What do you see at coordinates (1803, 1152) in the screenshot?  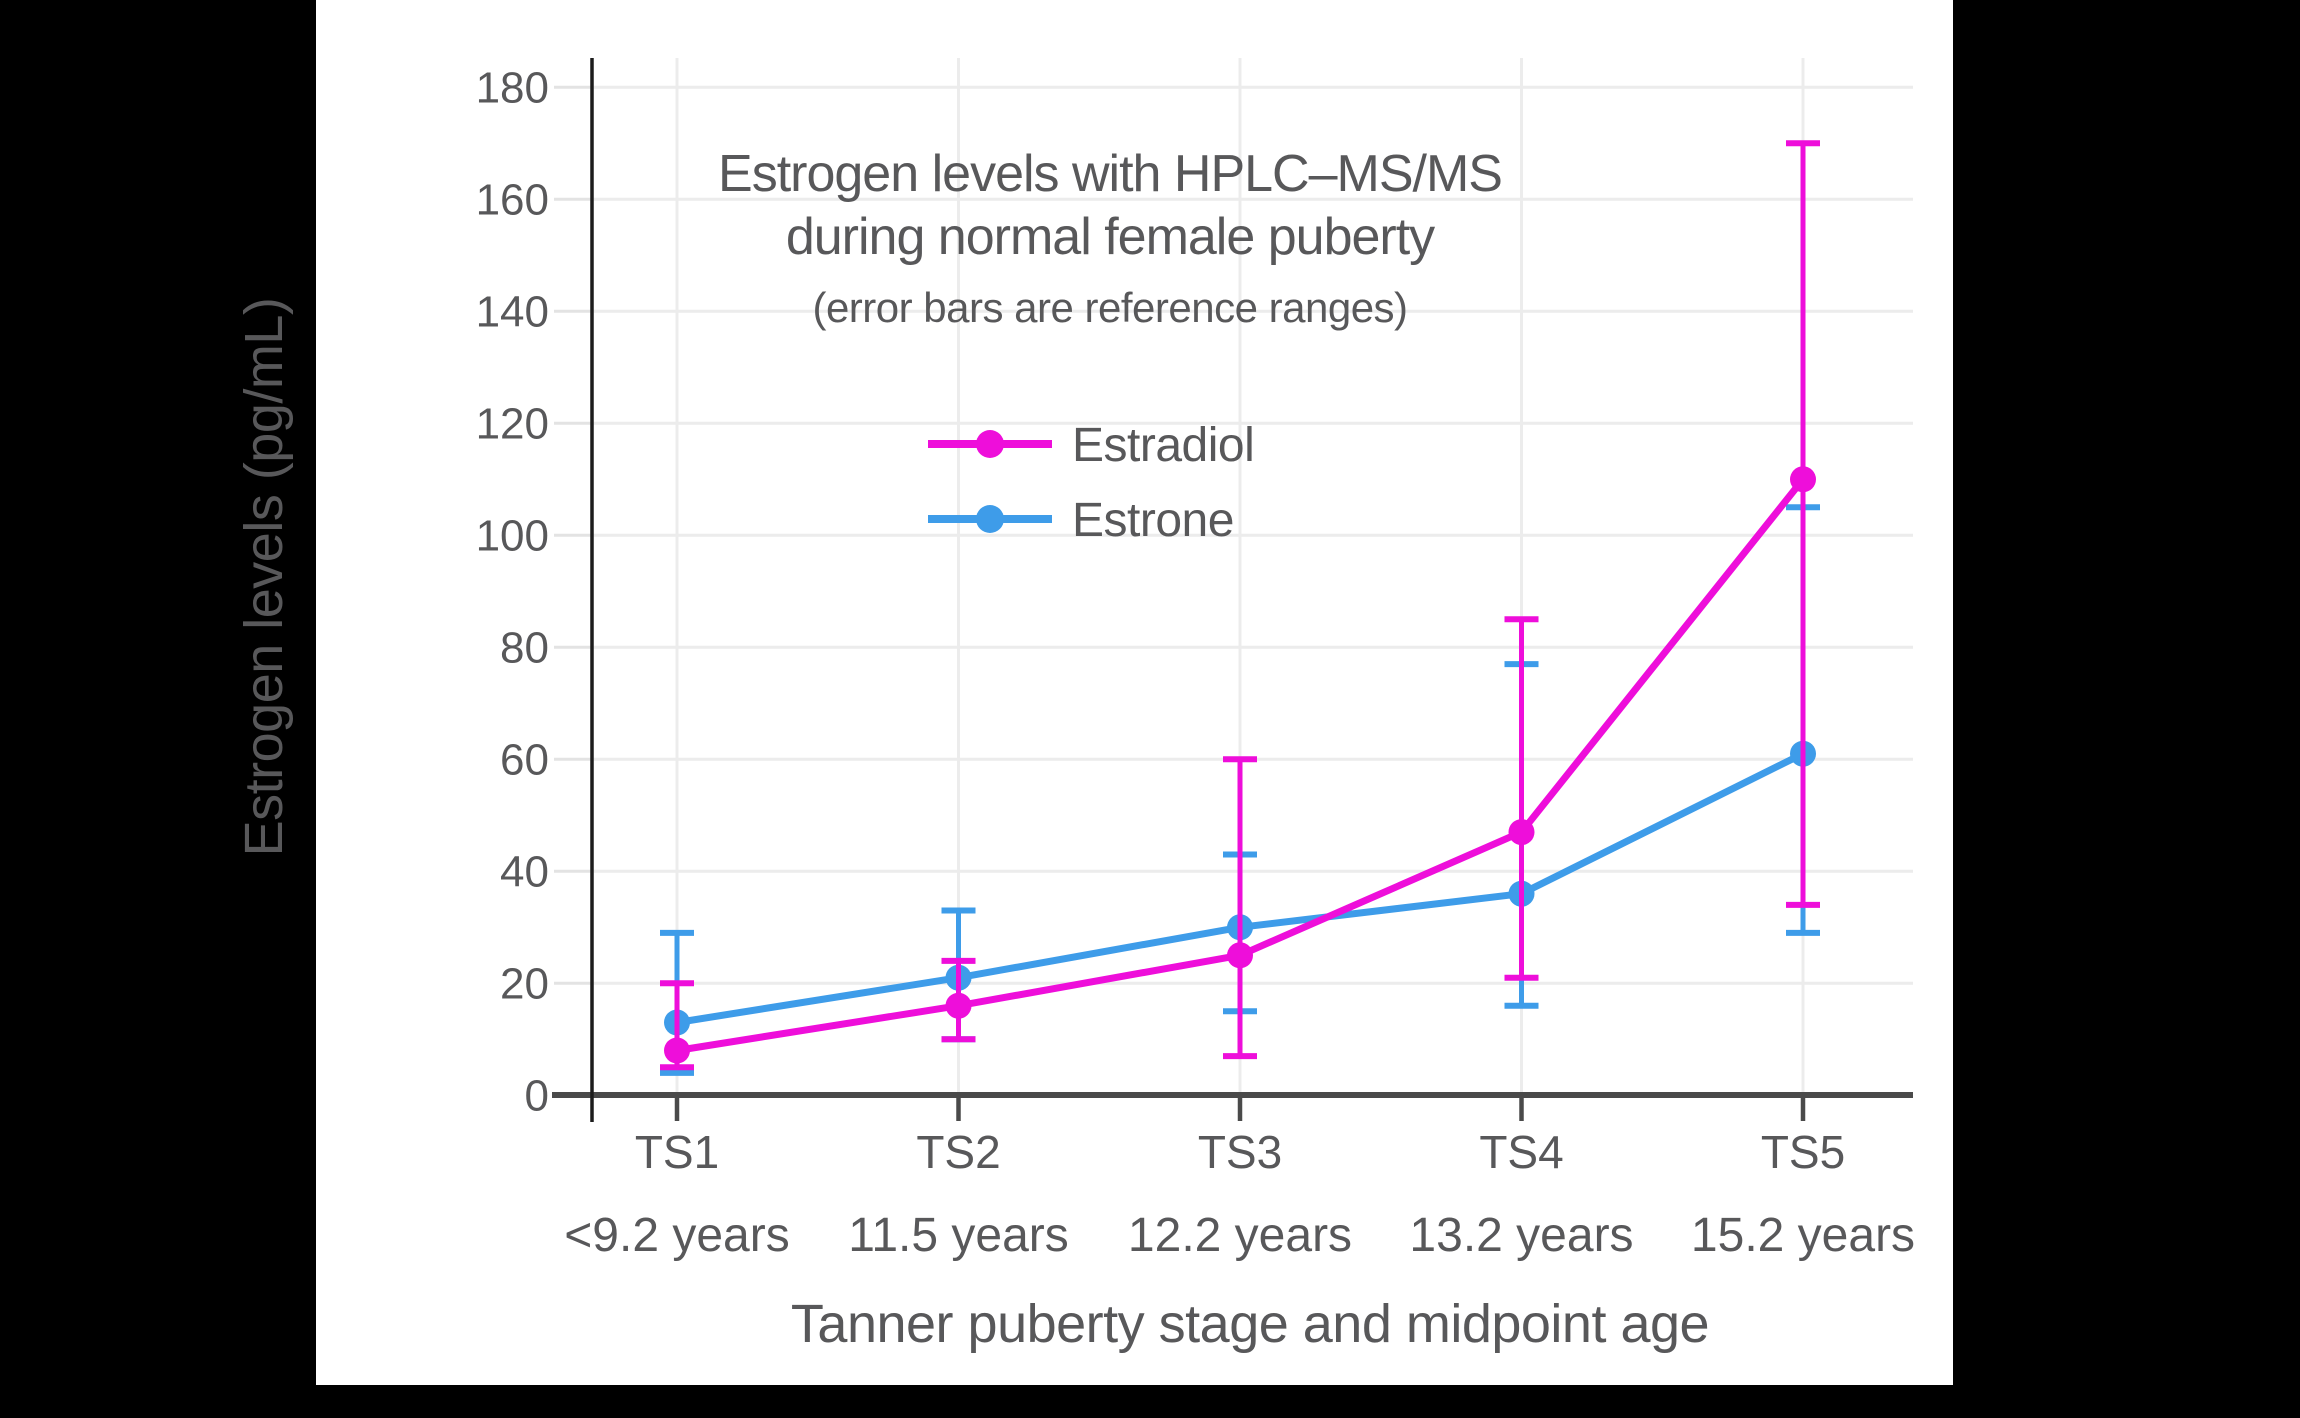 I see `x-tick-label: TS5` at bounding box center [1803, 1152].